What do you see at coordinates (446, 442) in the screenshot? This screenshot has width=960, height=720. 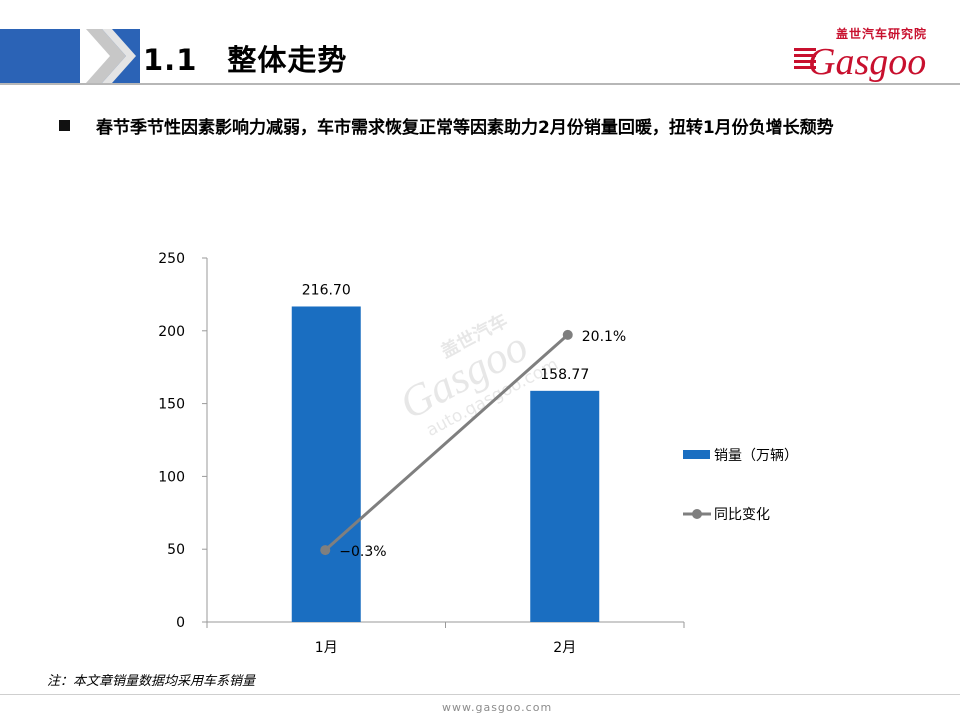 I see `yoy-line` at bounding box center [446, 442].